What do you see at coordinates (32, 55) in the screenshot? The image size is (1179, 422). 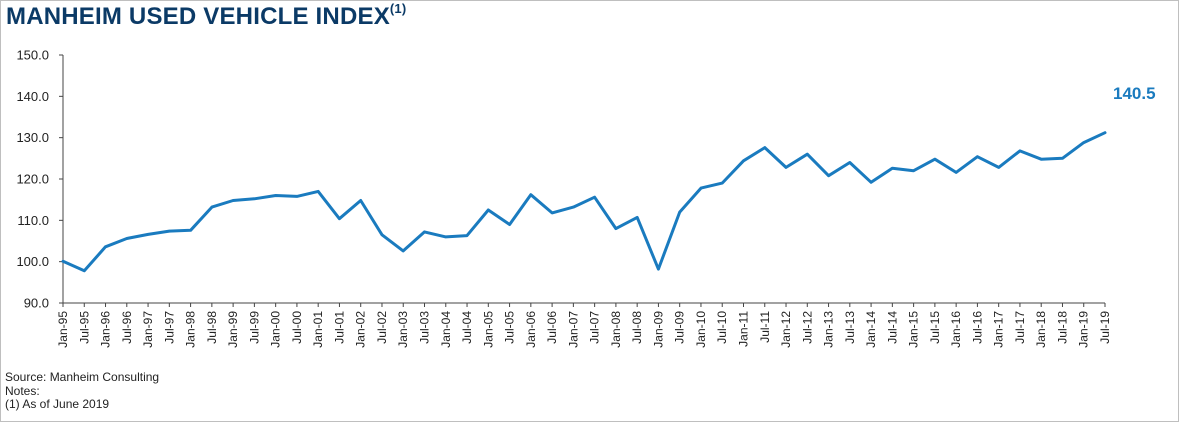 I see `y-tick-label: 150.0` at bounding box center [32, 55].